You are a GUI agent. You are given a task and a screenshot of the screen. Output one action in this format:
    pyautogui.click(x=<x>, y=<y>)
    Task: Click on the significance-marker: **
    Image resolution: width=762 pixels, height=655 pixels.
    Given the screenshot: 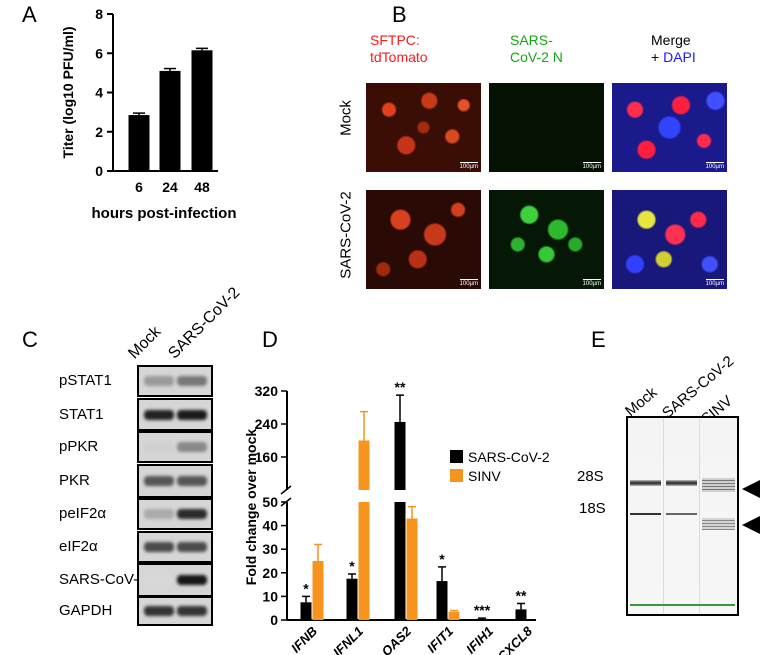 What is the action you would take?
    pyautogui.click(x=400, y=387)
    